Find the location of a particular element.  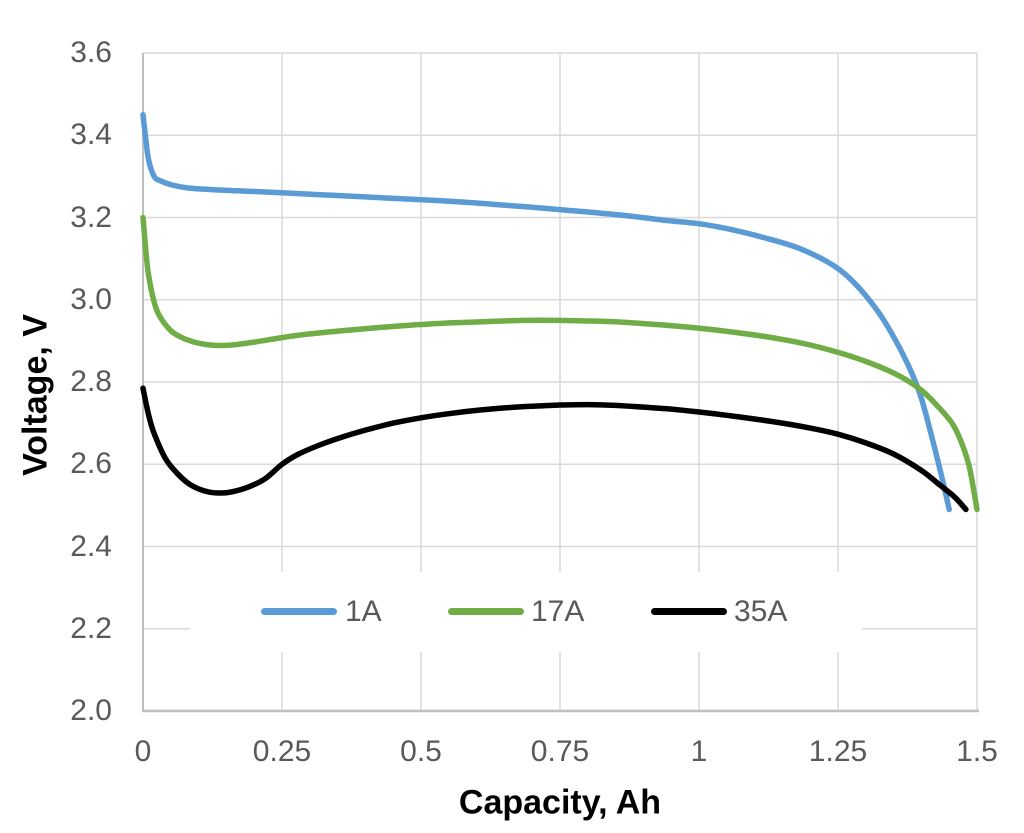

x-tick-label: 0.25 is located at coordinates (282, 751).